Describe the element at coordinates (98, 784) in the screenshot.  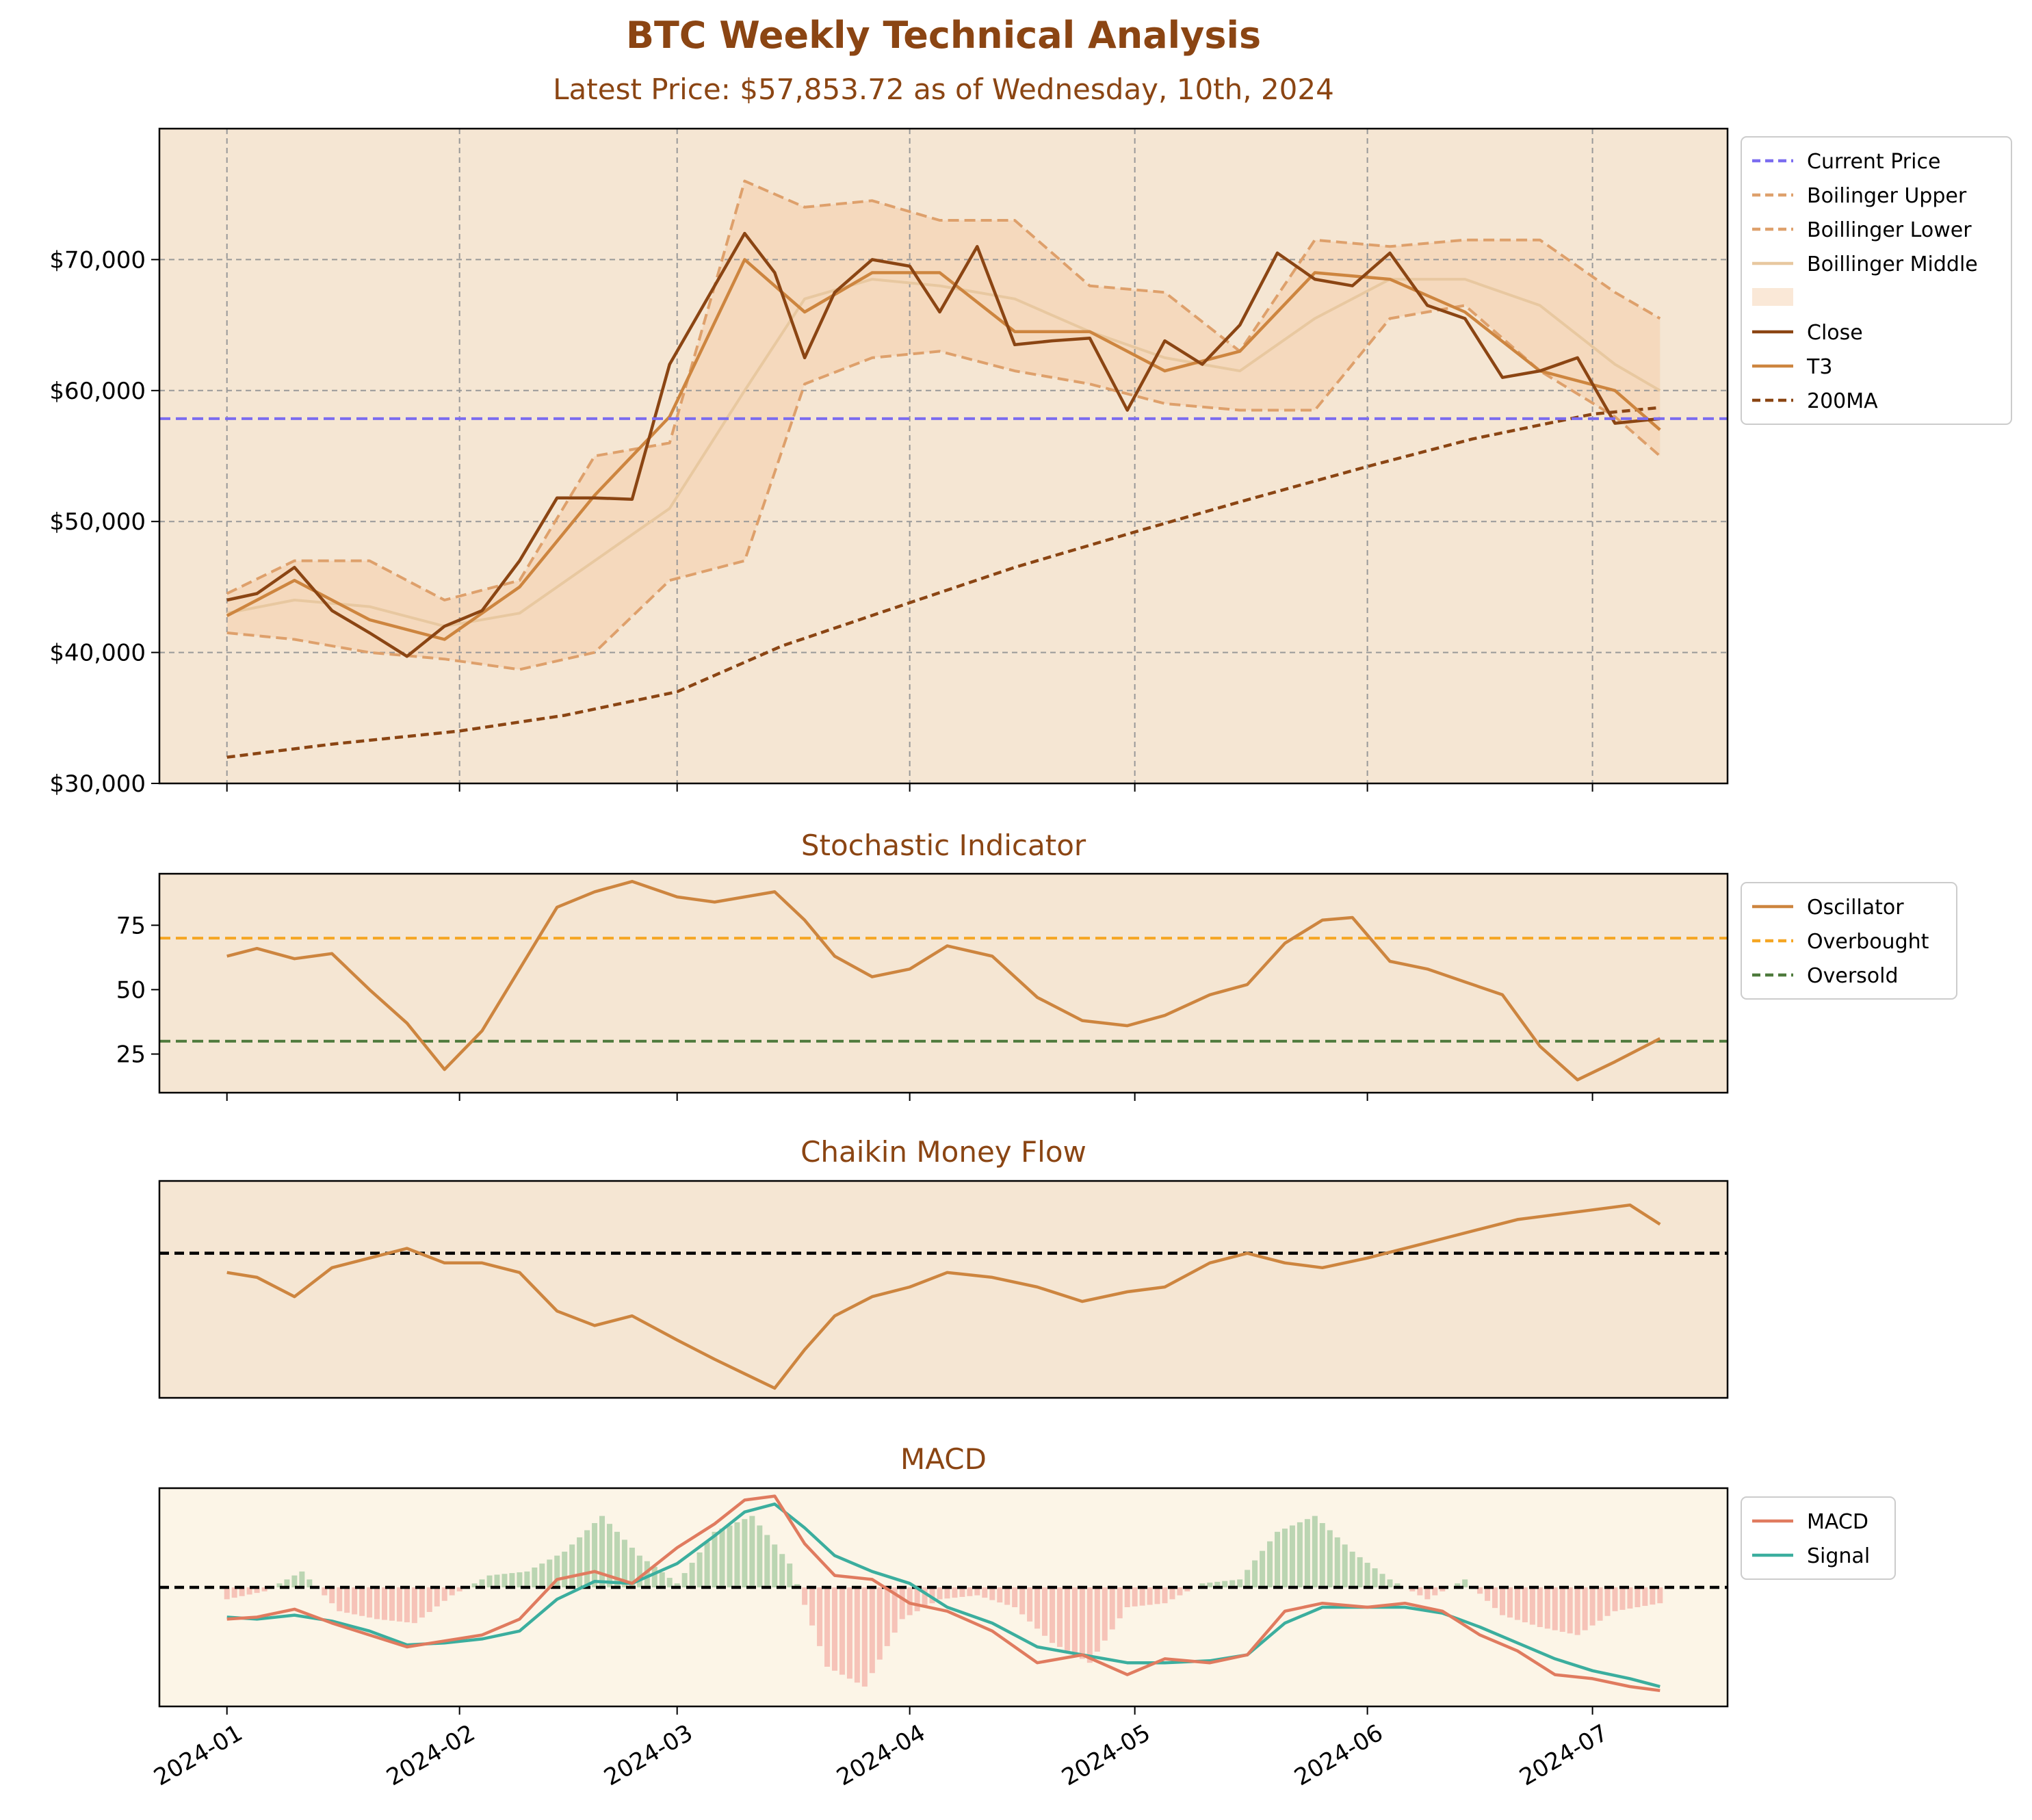
I see `y-tick-label: $30,000` at that location.